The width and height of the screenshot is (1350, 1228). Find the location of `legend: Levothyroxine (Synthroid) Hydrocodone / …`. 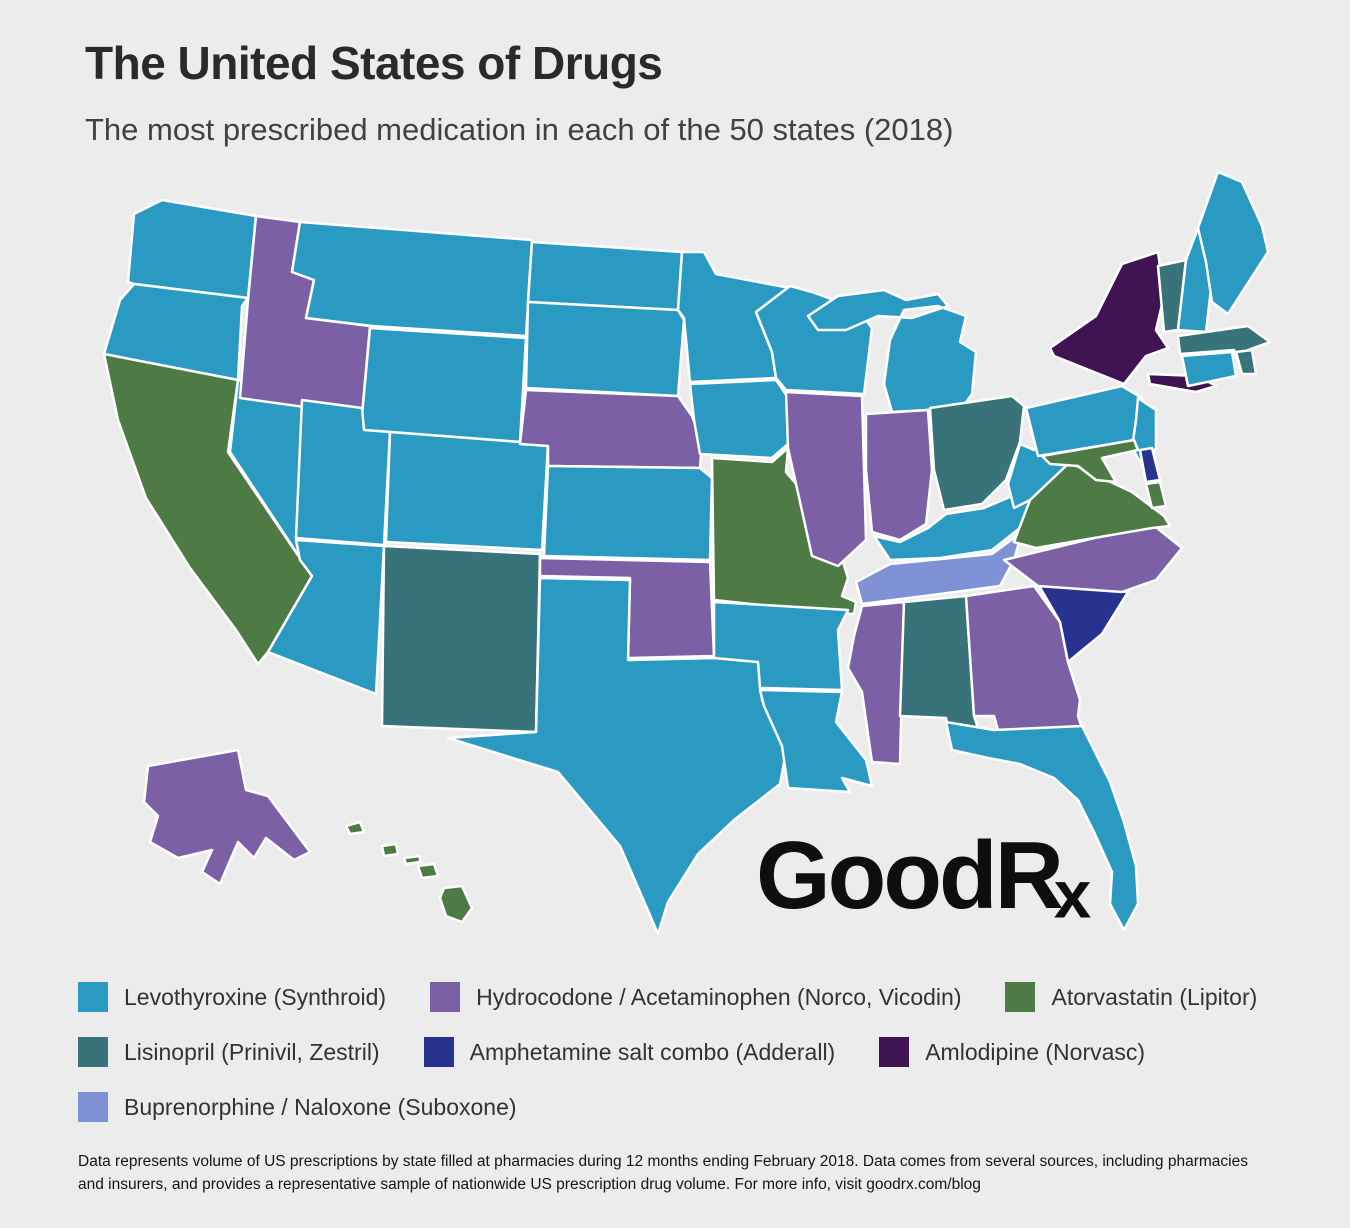

legend: Levothyroxine (Synthroid) Hydrocodone / … is located at coordinates (689, 1052).